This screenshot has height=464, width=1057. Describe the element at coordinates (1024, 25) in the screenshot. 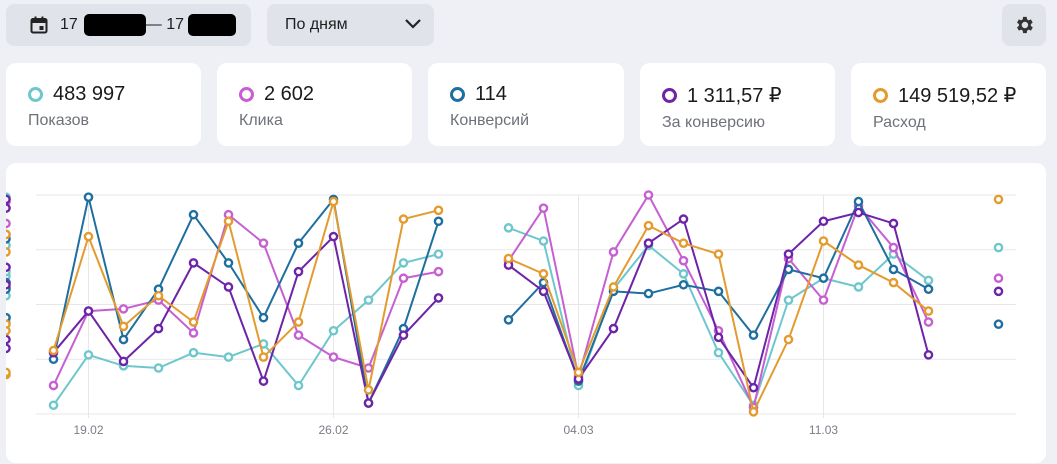

I see `settings-button` at that location.